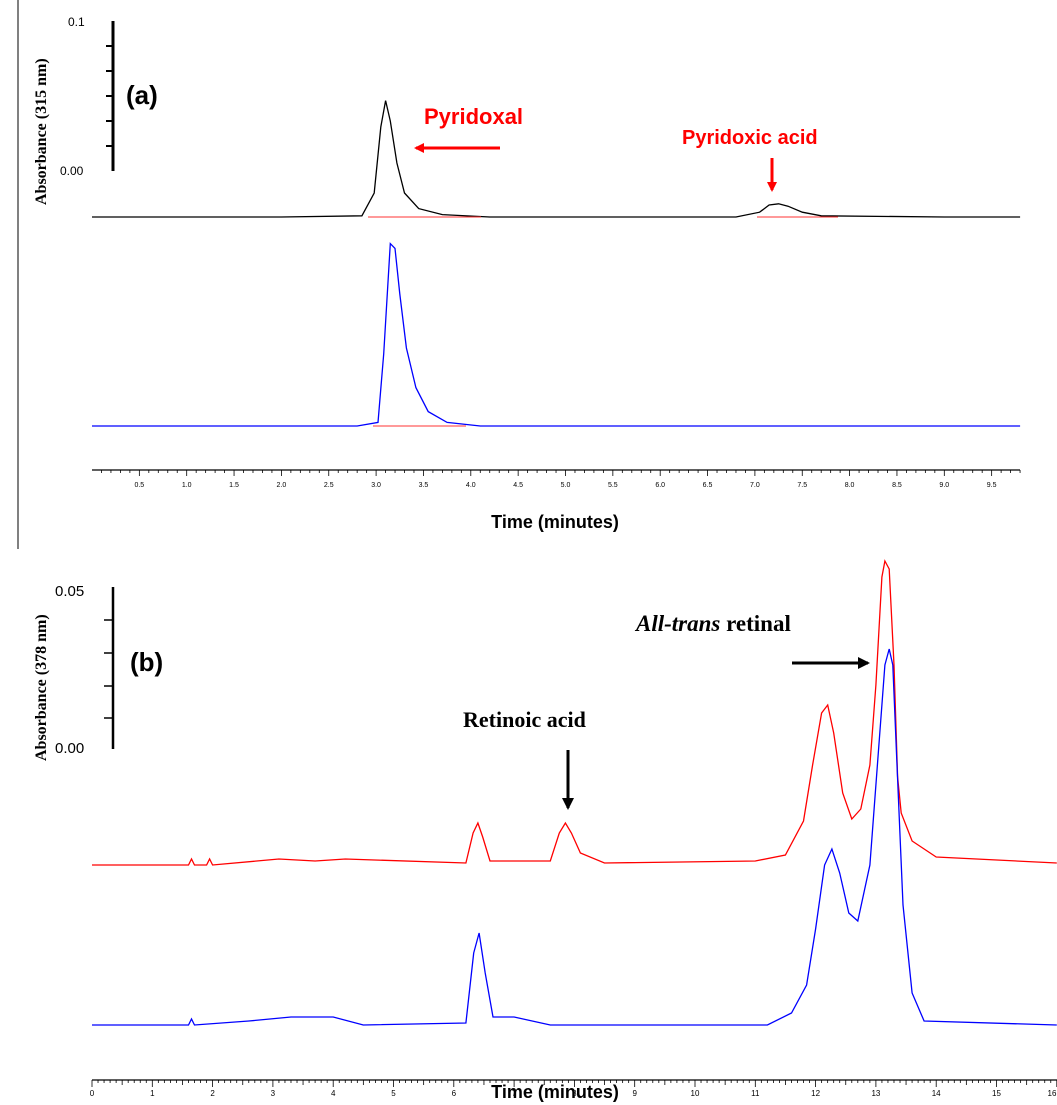 This screenshot has width=1057, height=1105. What do you see at coordinates (708, 485) in the screenshot?
I see `panel-a-x-tick-label: 6.5` at bounding box center [708, 485].